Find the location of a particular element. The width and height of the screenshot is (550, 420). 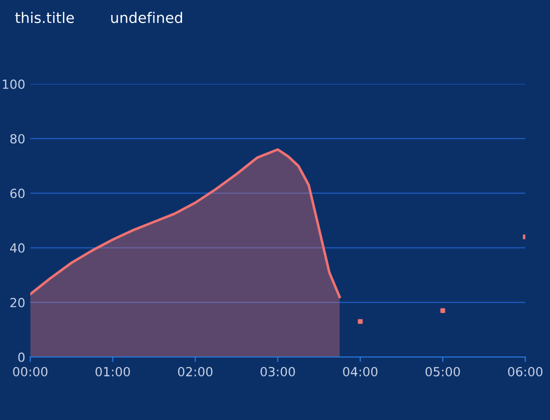

x-tick-label: 01:00 is located at coordinates (113, 371).